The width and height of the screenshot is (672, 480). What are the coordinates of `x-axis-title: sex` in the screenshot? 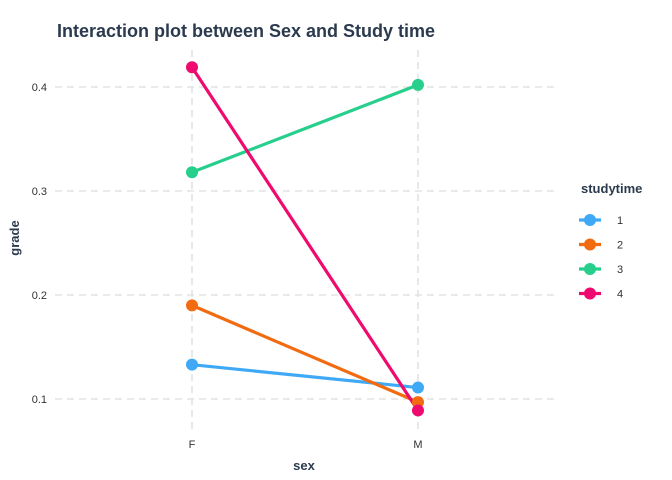 It's located at (304, 465).